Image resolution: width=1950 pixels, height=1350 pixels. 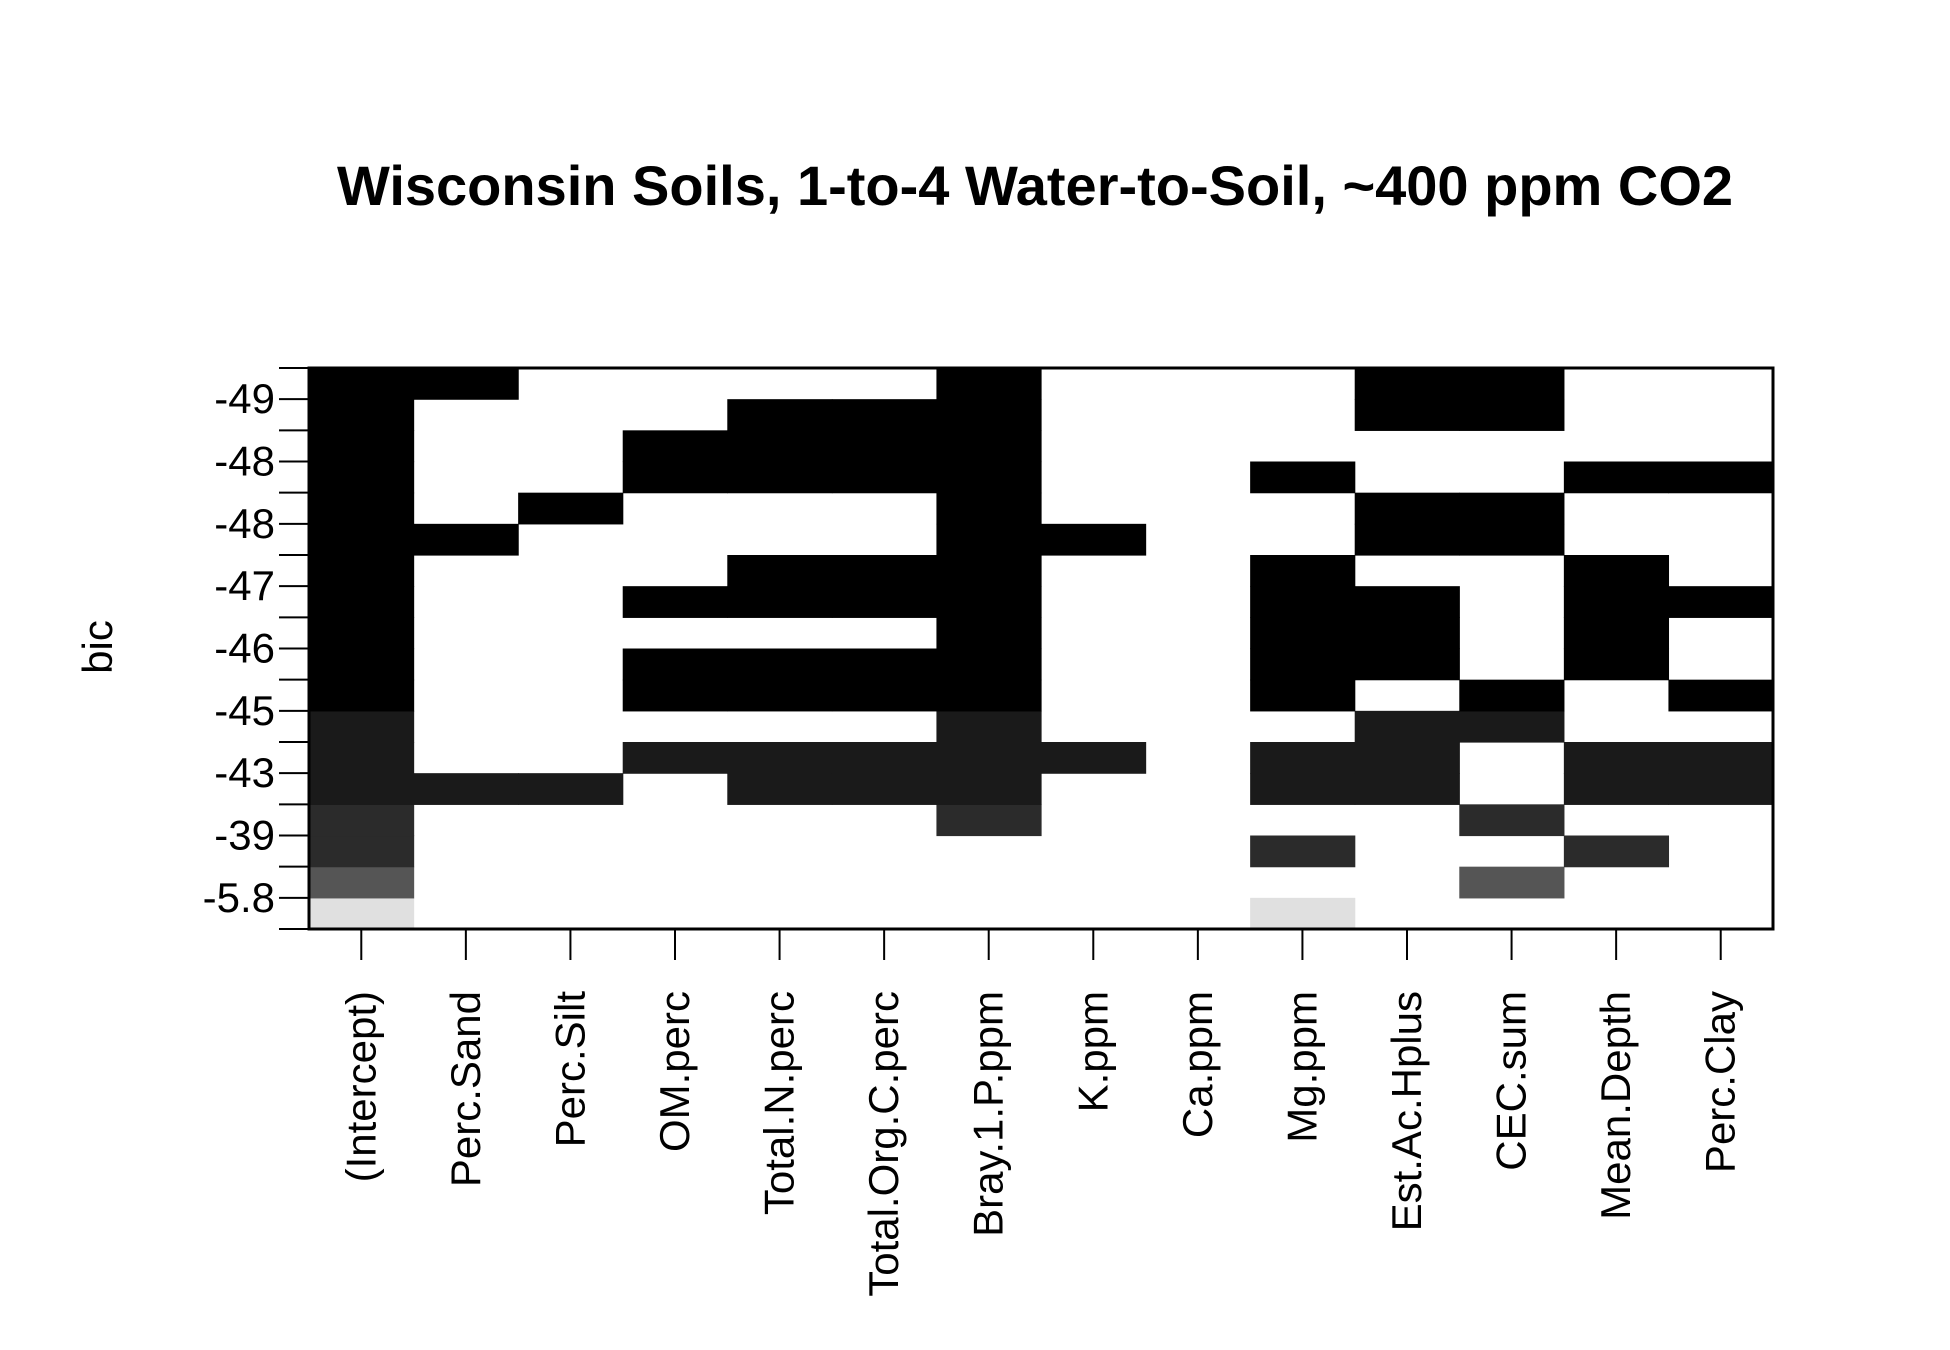 I want to click on x-tick-label: Perc.Silt, so click(x=569, y=1069).